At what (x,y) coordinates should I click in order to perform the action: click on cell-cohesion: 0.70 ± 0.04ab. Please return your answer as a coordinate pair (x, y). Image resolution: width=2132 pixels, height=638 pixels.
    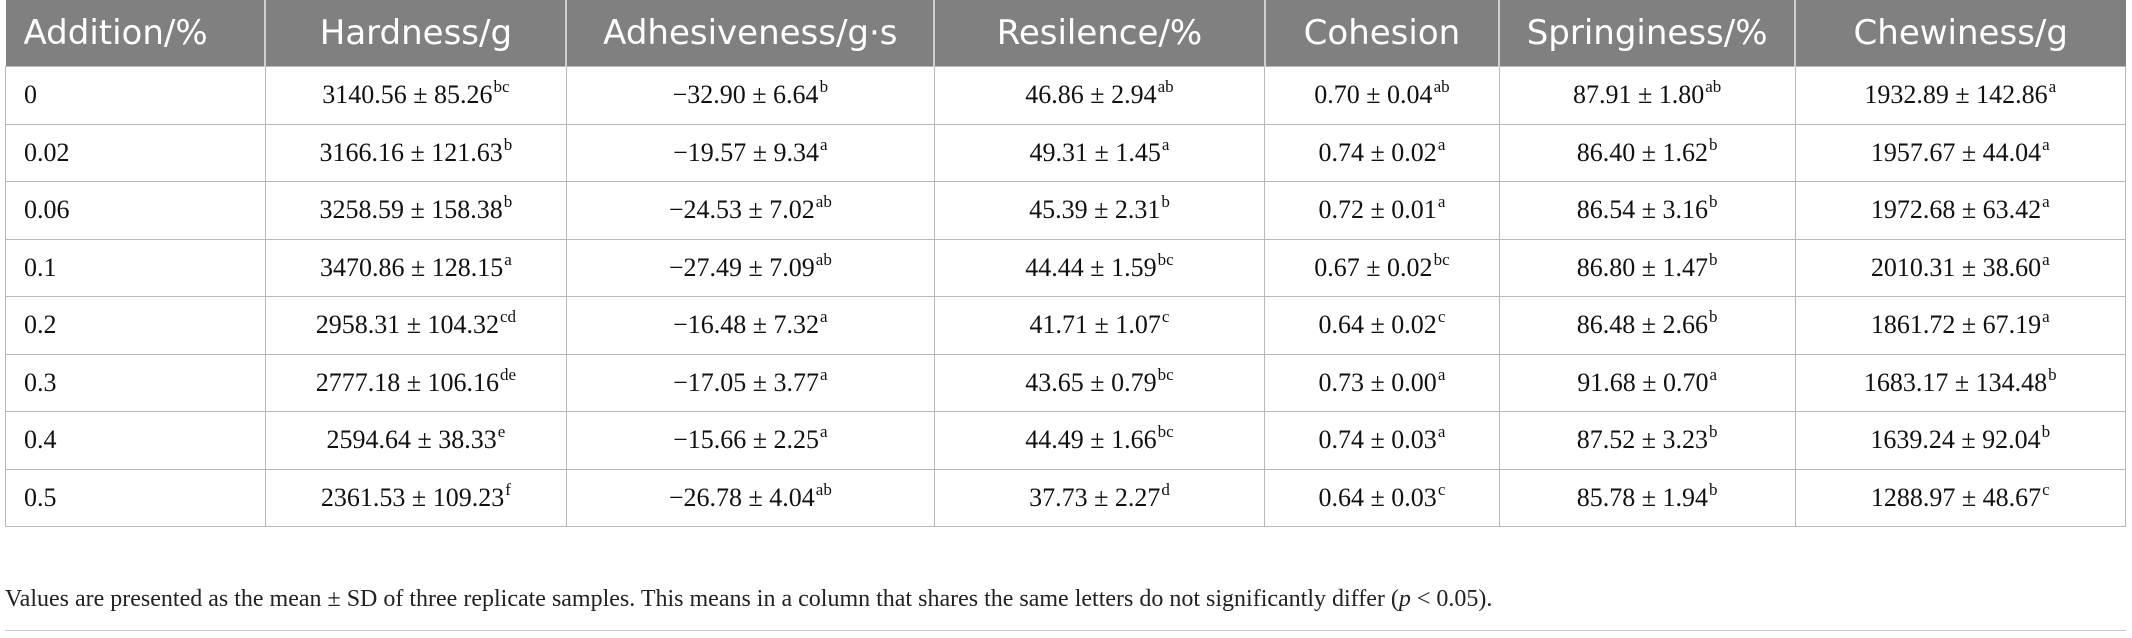
    Looking at the image, I should click on (1382, 95).